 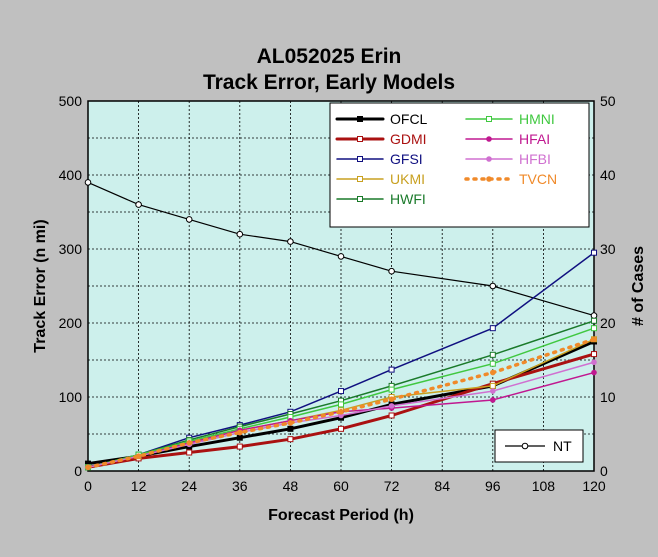 I want to click on x-tick-label: 120, so click(x=594, y=486).